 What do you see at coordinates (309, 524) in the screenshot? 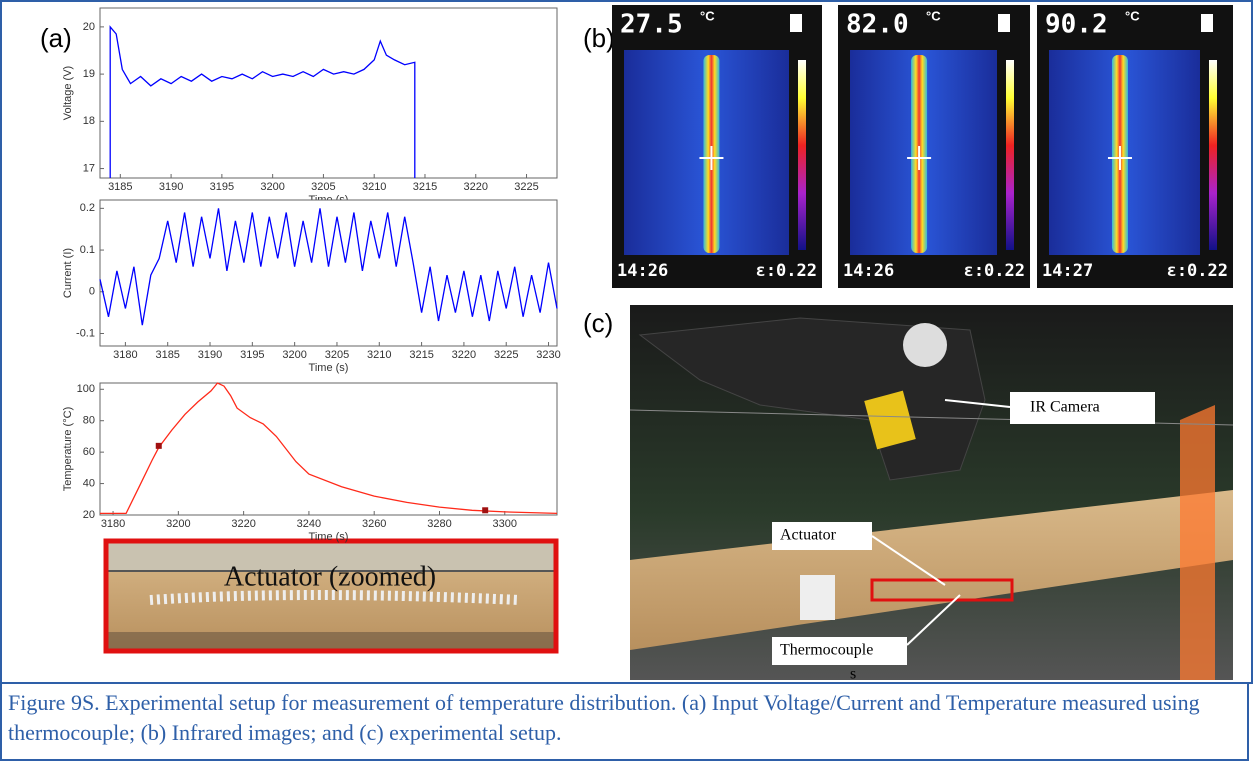
I see `x-tick-label: 3240` at bounding box center [309, 524].